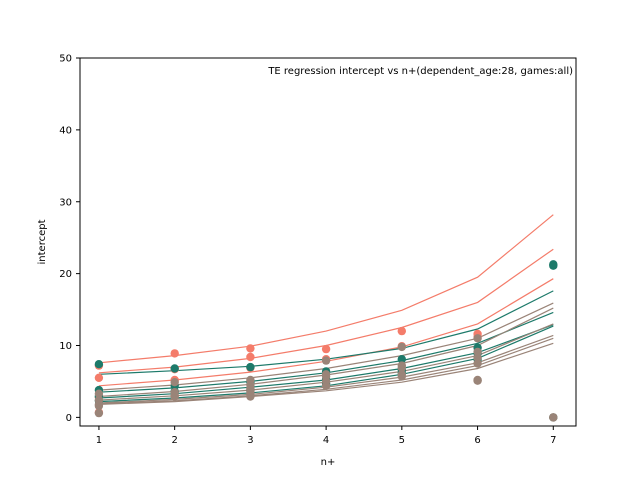 This screenshot has width=640, height=480. What do you see at coordinates (477, 440) in the screenshot?
I see `x-tick-label-5: 6` at bounding box center [477, 440].